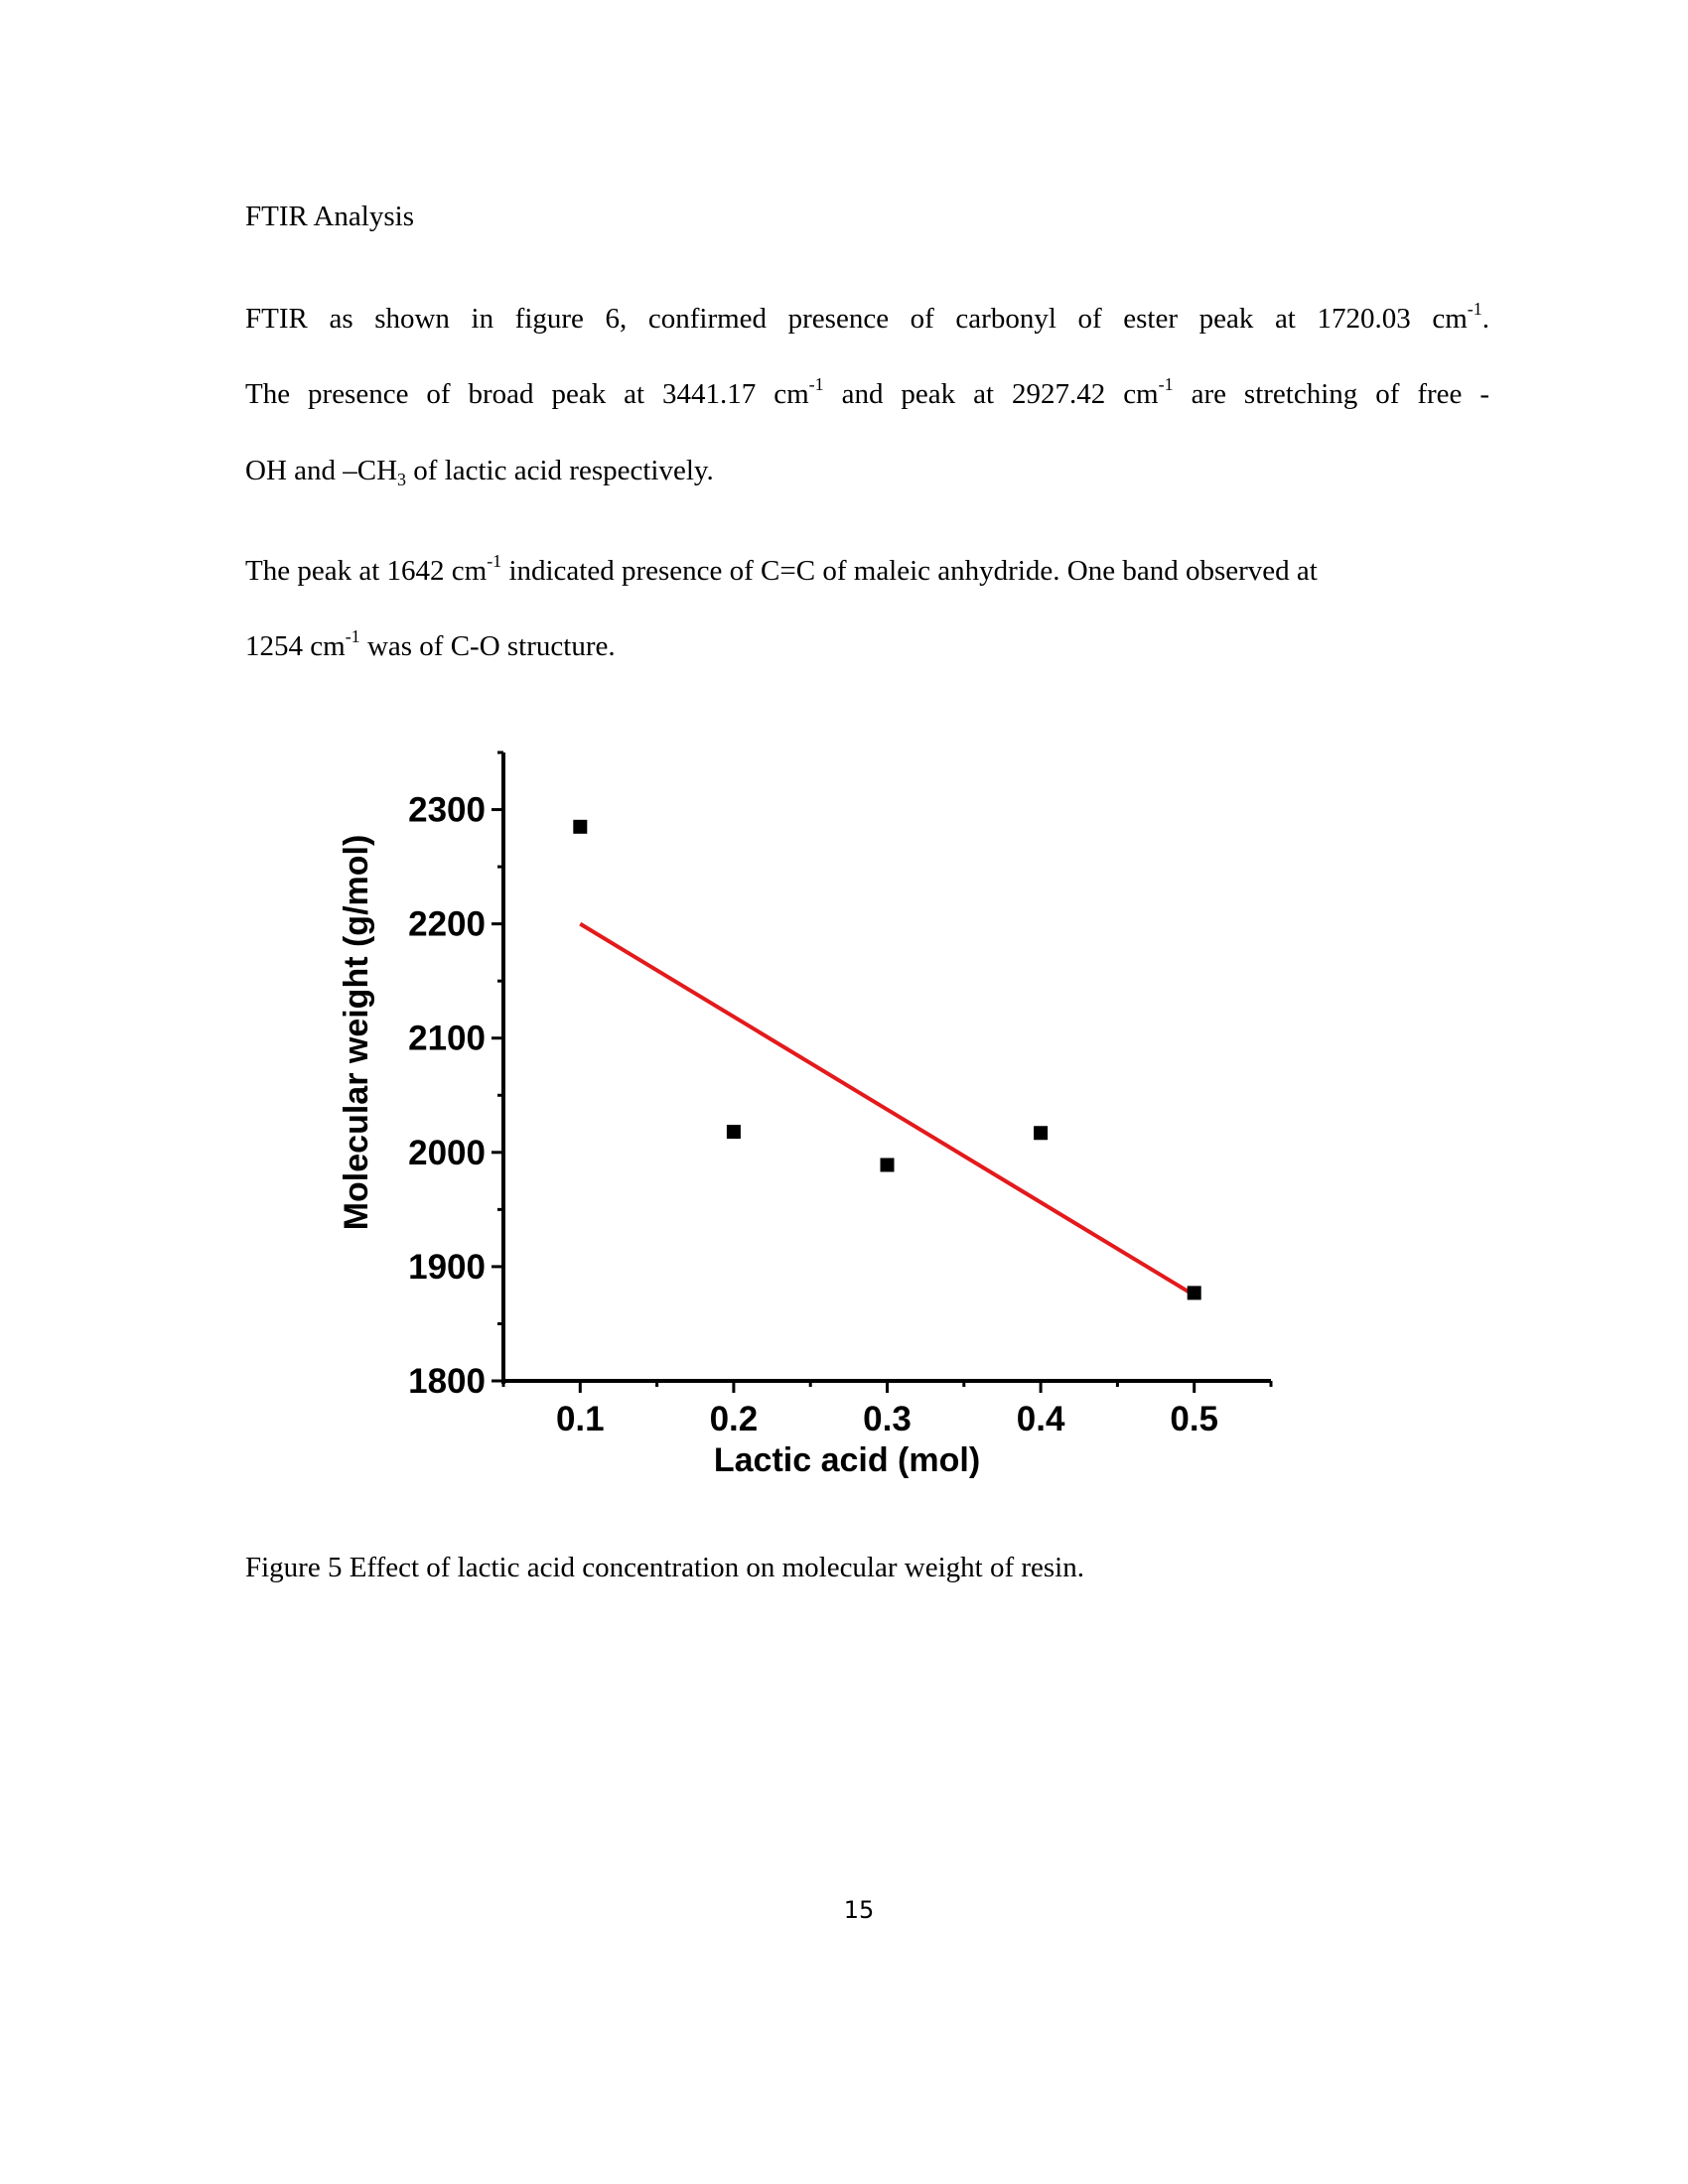  I want to click on paragraph2-line2: 1254 cm-1 was of C-O structure., so click(430, 645).